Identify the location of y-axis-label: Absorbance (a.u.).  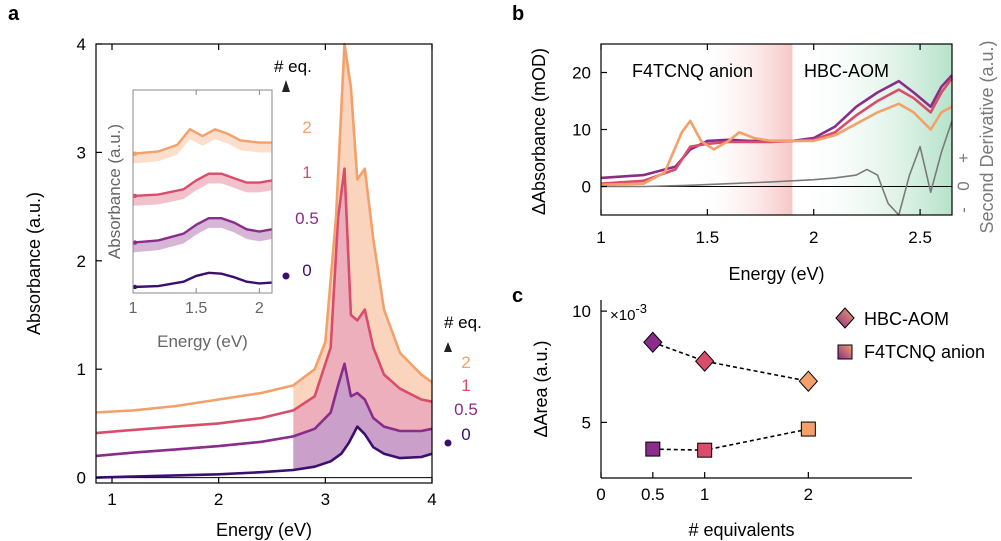
(34, 263).